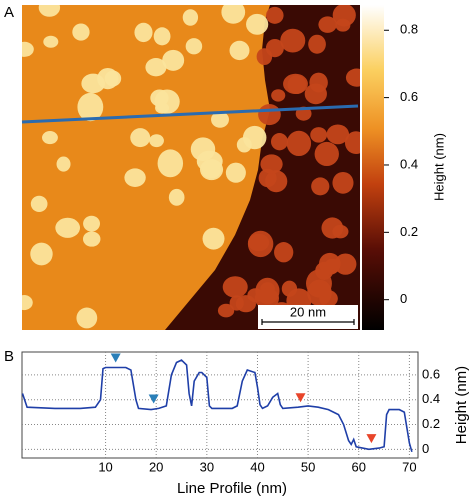  I want to click on profile-line, so click(190, 114).